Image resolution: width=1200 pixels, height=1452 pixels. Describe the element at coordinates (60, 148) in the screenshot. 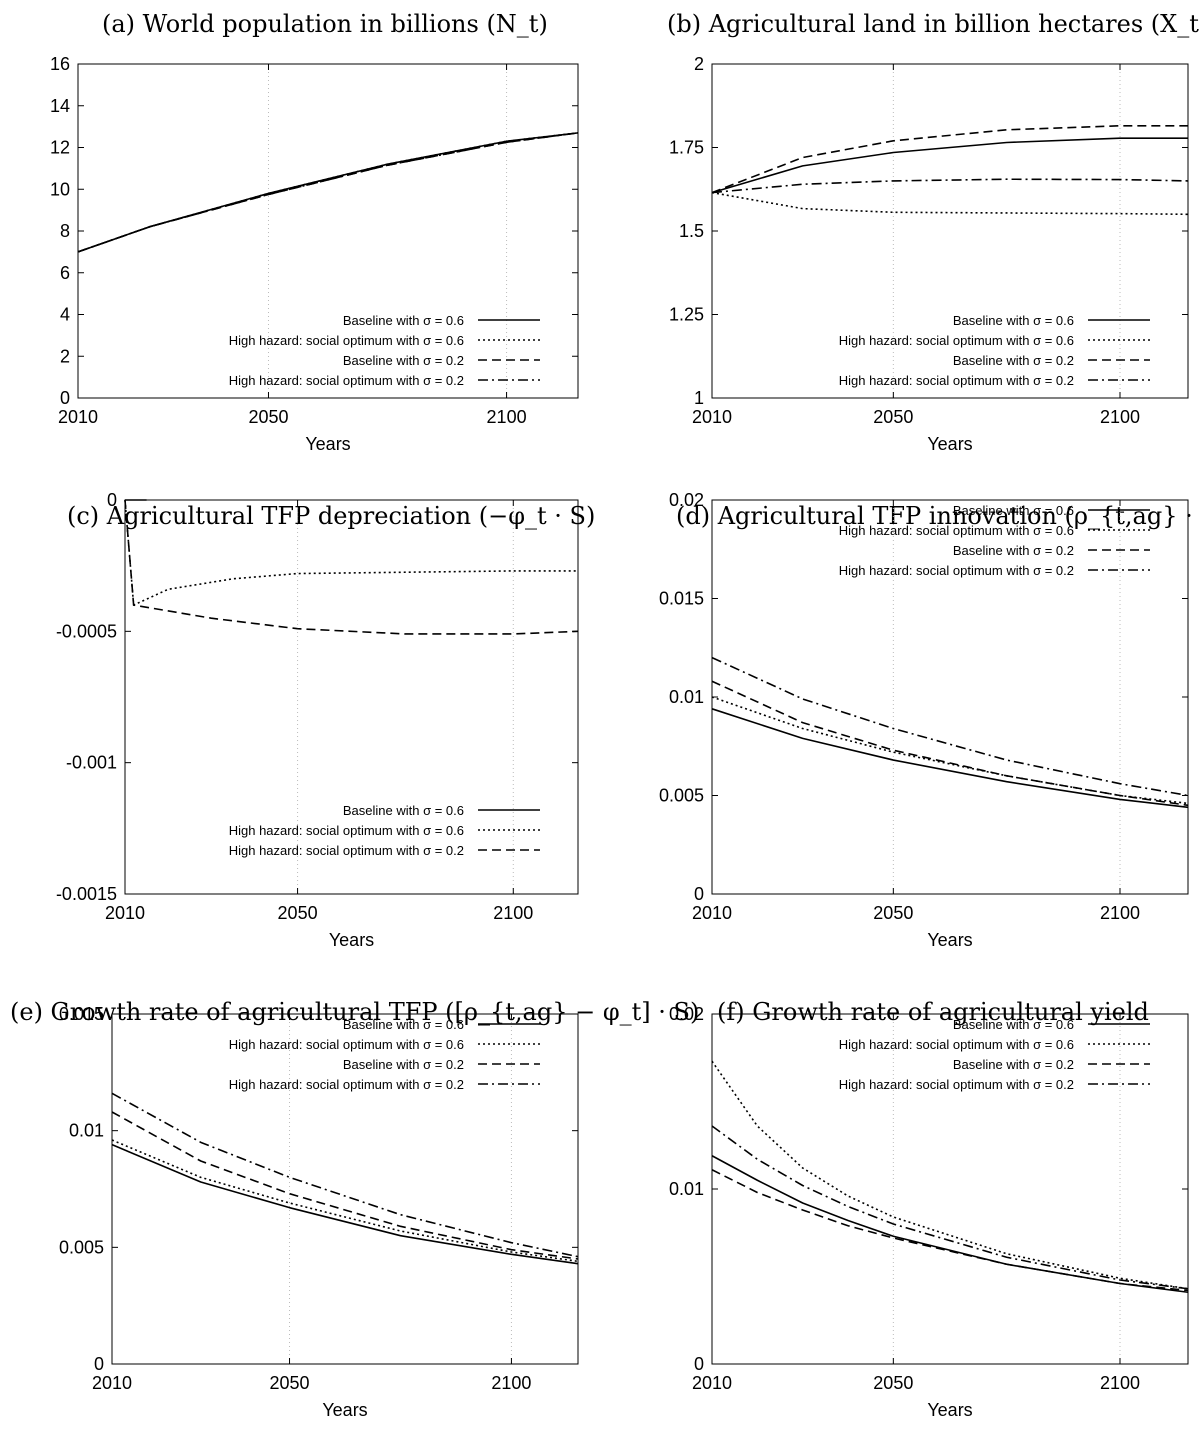

I see `y-tick-label: 12` at that location.